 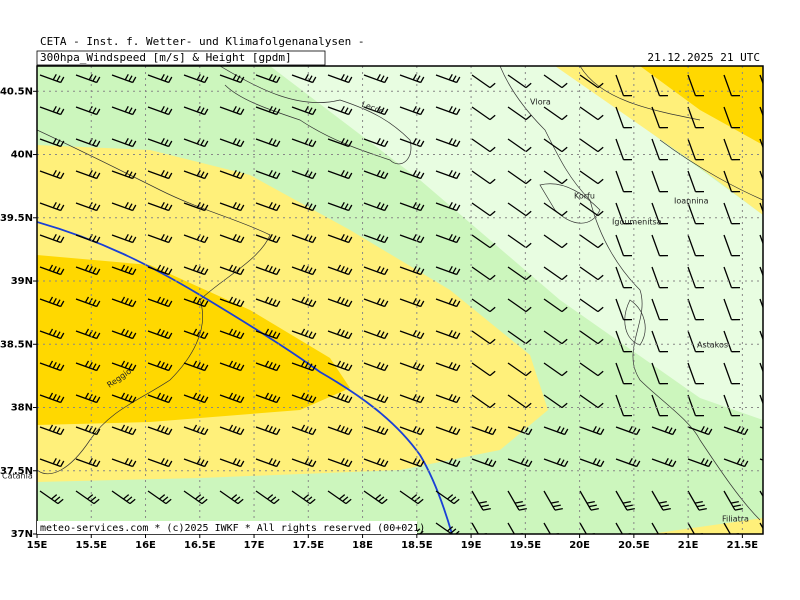 What do you see at coordinates (16, 91) in the screenshot?
I see `lat-label: 40.5N` at bounding box center [16, 91].